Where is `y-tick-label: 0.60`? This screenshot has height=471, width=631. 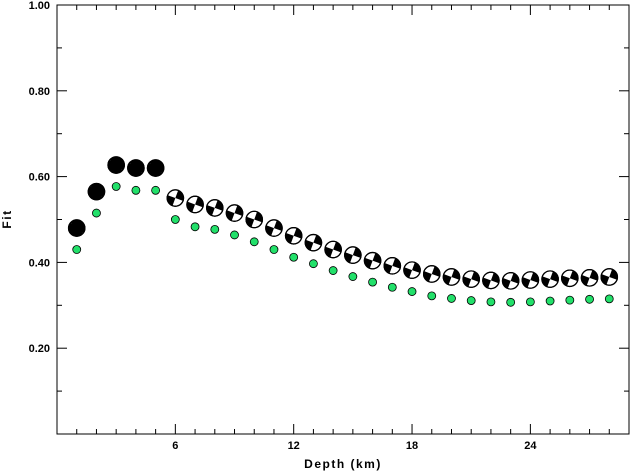
y-tick-label: 0.60 is located at coordinates (39, 178).